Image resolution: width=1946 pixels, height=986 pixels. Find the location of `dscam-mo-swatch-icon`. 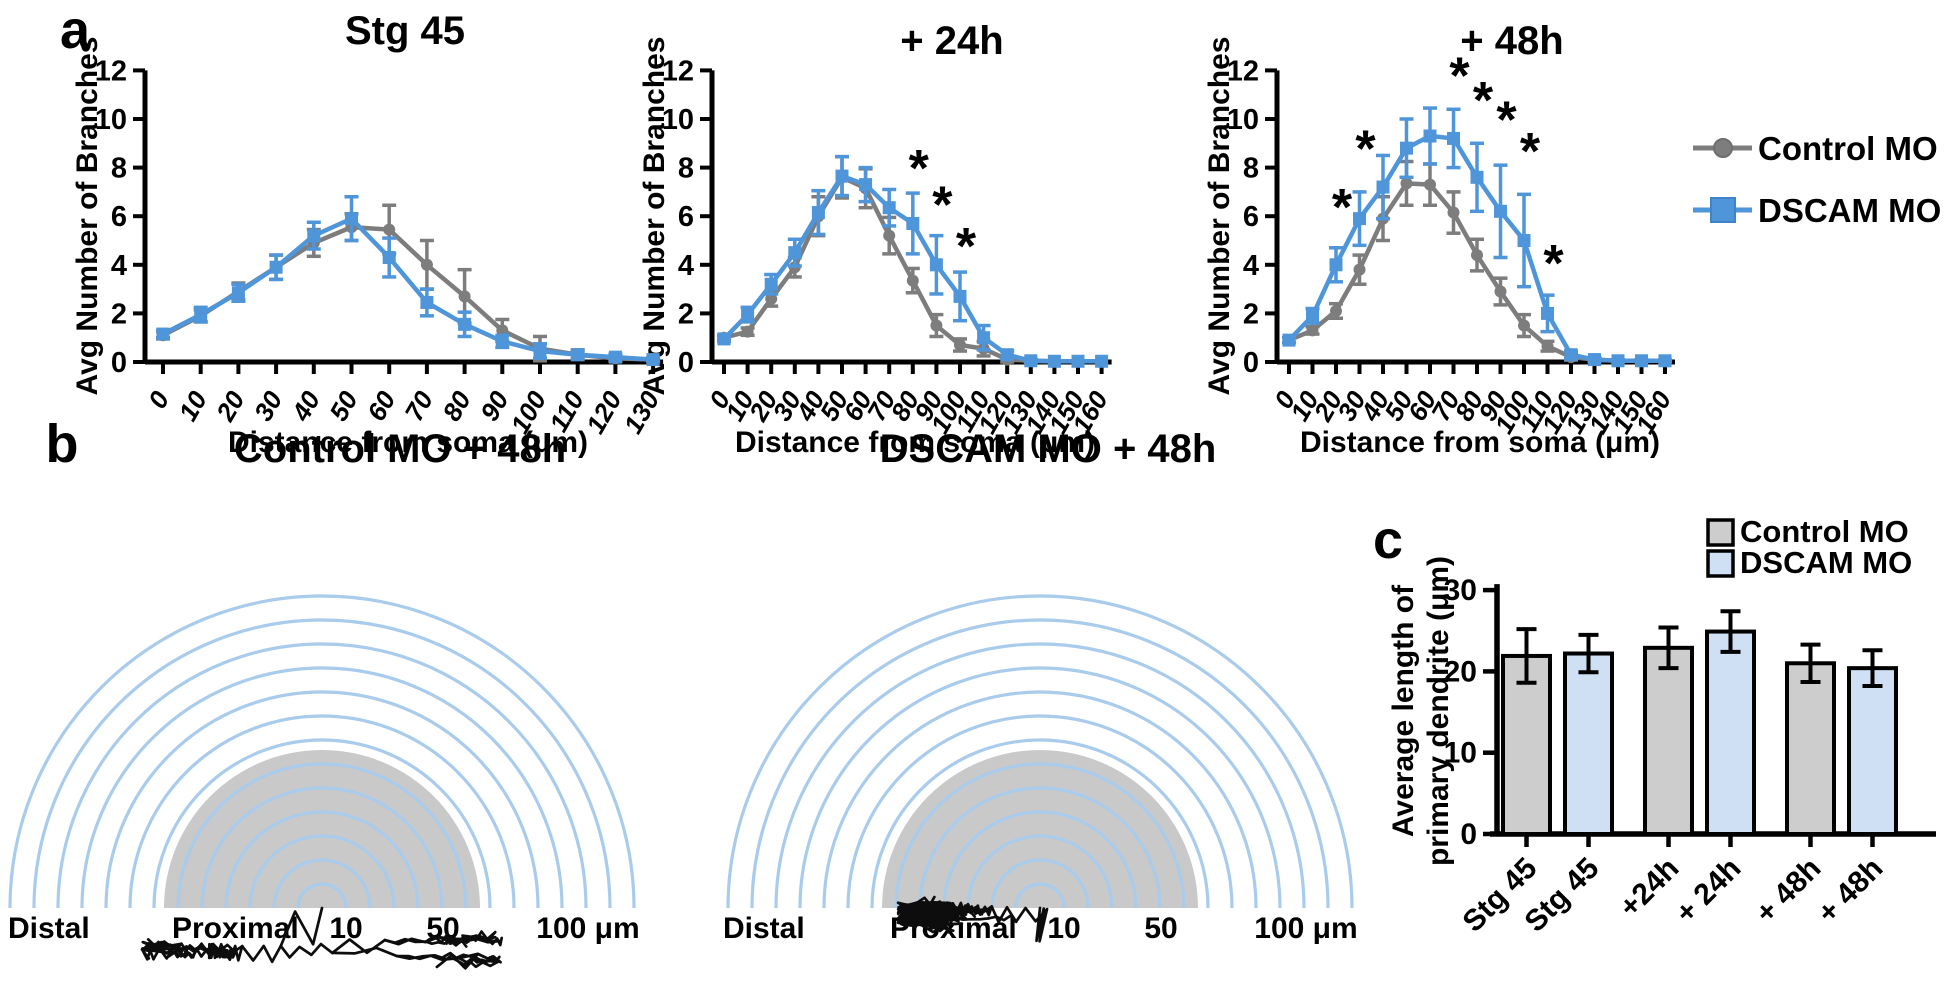

dscam-mo-swatch-icon is located at coordinates (1720, 563).